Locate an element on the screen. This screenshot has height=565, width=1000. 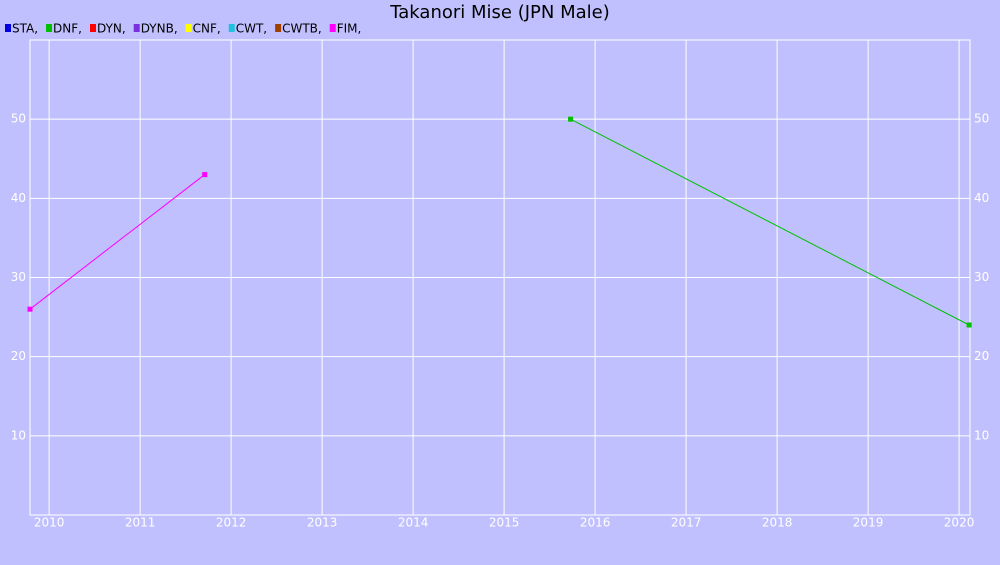
legend-label: CWTB, is located at coordinates (302, 29).